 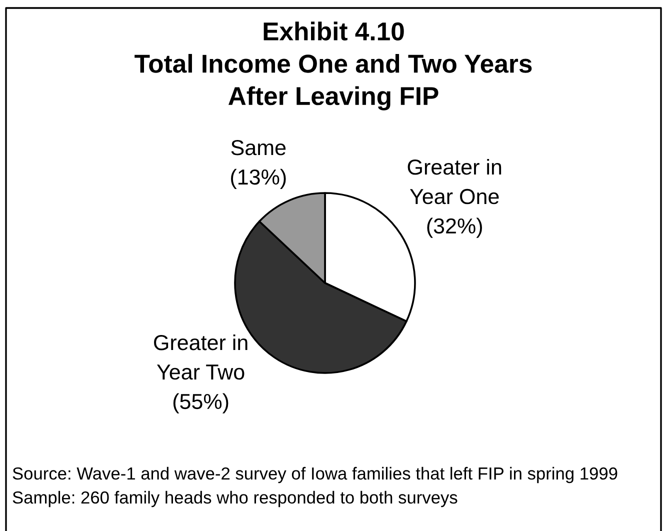 I want to click on data-label: (32%), so click(x=454, y=228).